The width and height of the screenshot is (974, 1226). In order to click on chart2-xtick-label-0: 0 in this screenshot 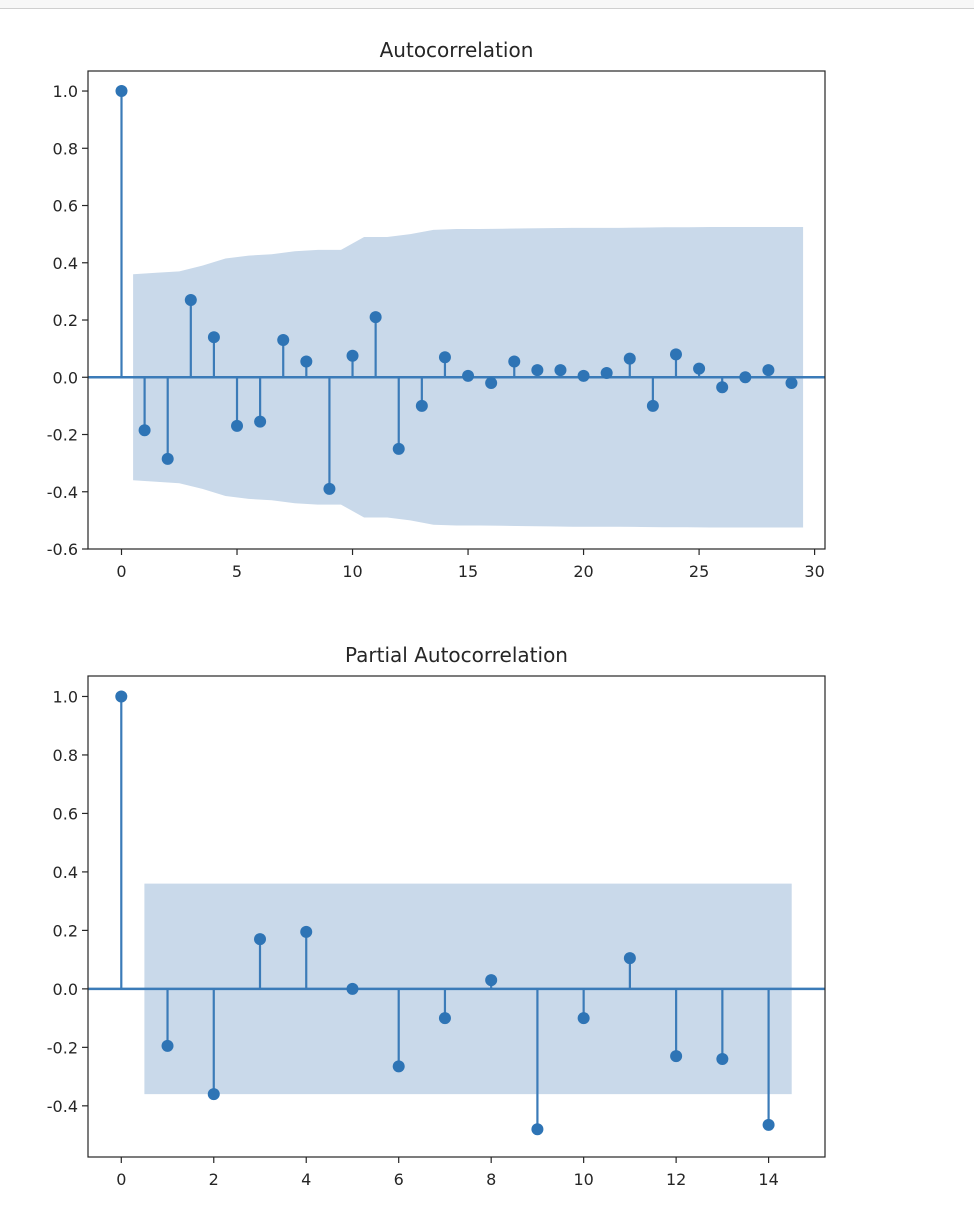, I will do `click(121, 1179)`.